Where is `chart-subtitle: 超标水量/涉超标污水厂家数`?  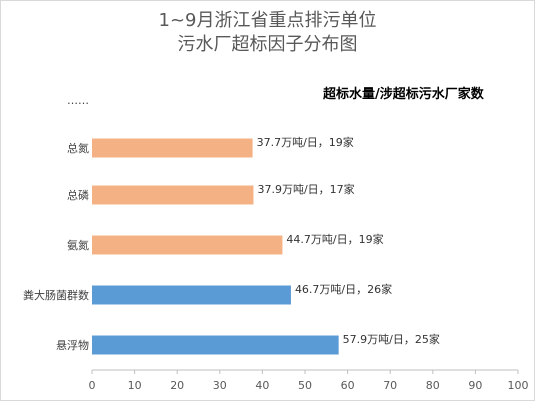
chart-subtitle: 超标水量/涉超标污水厂家数 is located at coordinates (403, 94).